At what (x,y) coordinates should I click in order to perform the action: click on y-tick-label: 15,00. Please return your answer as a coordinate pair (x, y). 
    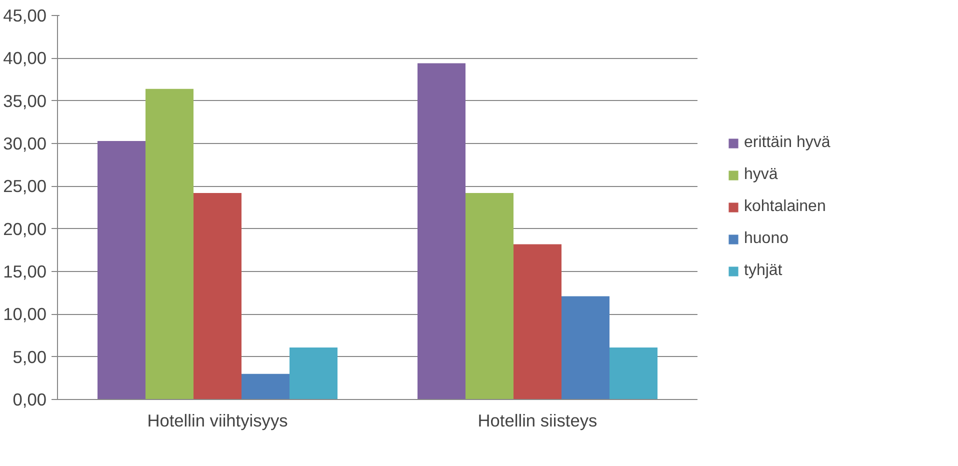
    Looking at the image, I should click on (25, 272).